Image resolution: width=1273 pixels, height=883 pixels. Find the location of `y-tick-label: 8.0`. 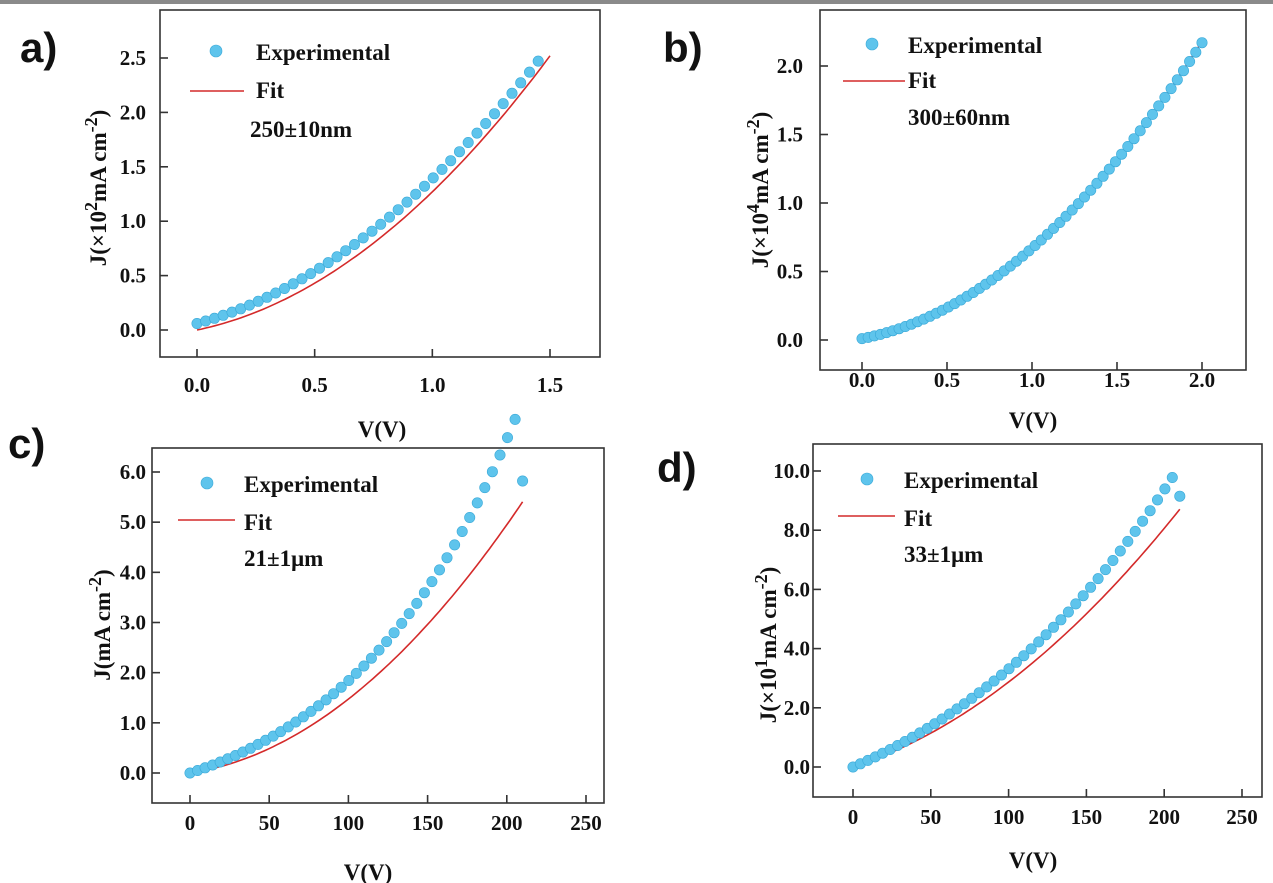

y-tick-label: 8.0 is located at coordinates (797, 530).